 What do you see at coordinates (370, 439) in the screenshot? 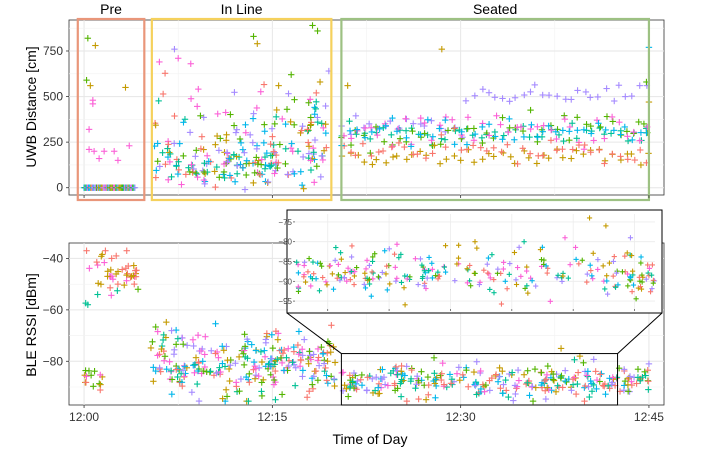
I see `x-axis-title: Time of Day` at bounding box center [370, 439].